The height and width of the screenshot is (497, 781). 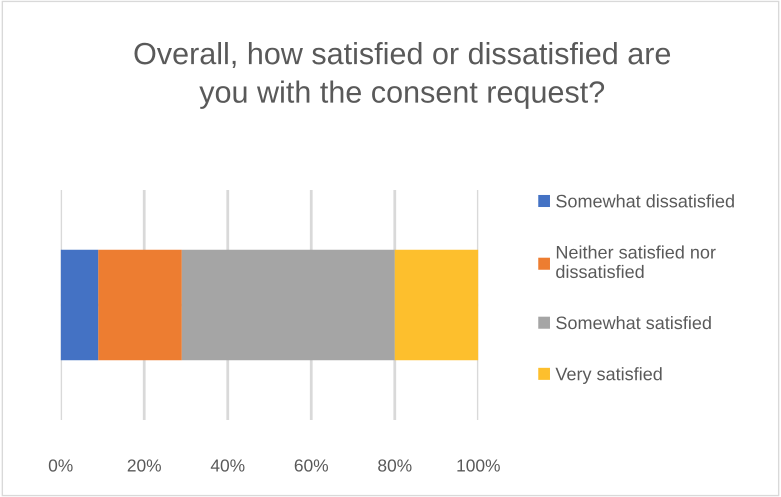 What do you see at coordinates (645, 201) in the screenshot?
I see `legend-label: Somewhat dissatisfied` at bounding box center [645, 201].